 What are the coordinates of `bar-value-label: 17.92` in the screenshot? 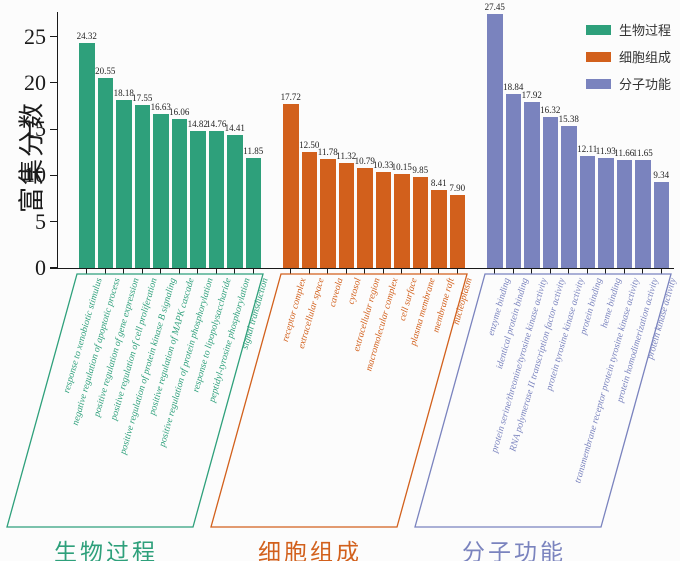 It's located at (531, 95).